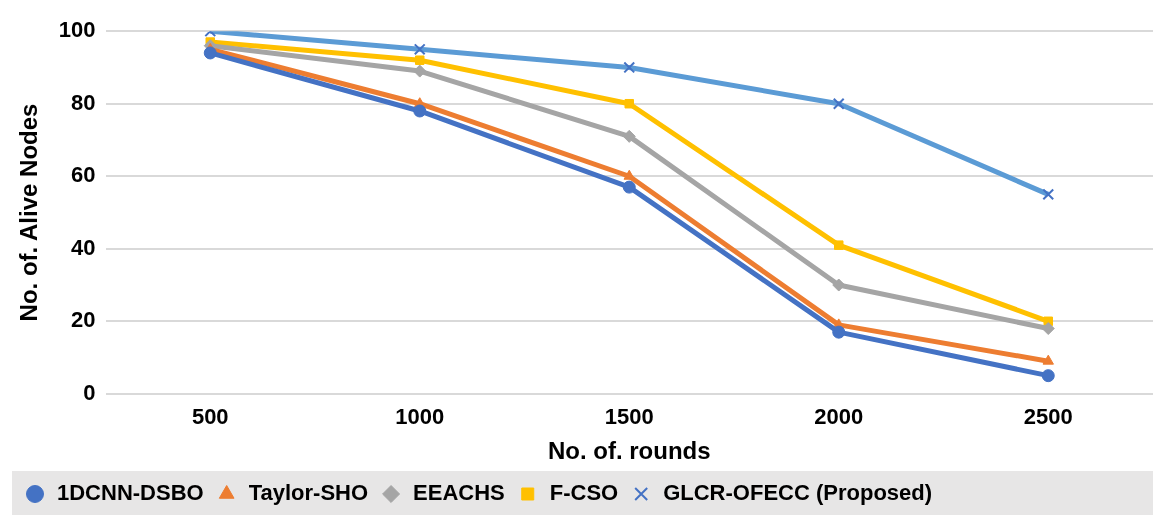 The height and width of the screenshot is (523, 1171). What do you see at coordinates (29, 212) in the screenshot?
I see `y-axis-title: No. of. Alive Nodes` at bounding box center [29, 212].